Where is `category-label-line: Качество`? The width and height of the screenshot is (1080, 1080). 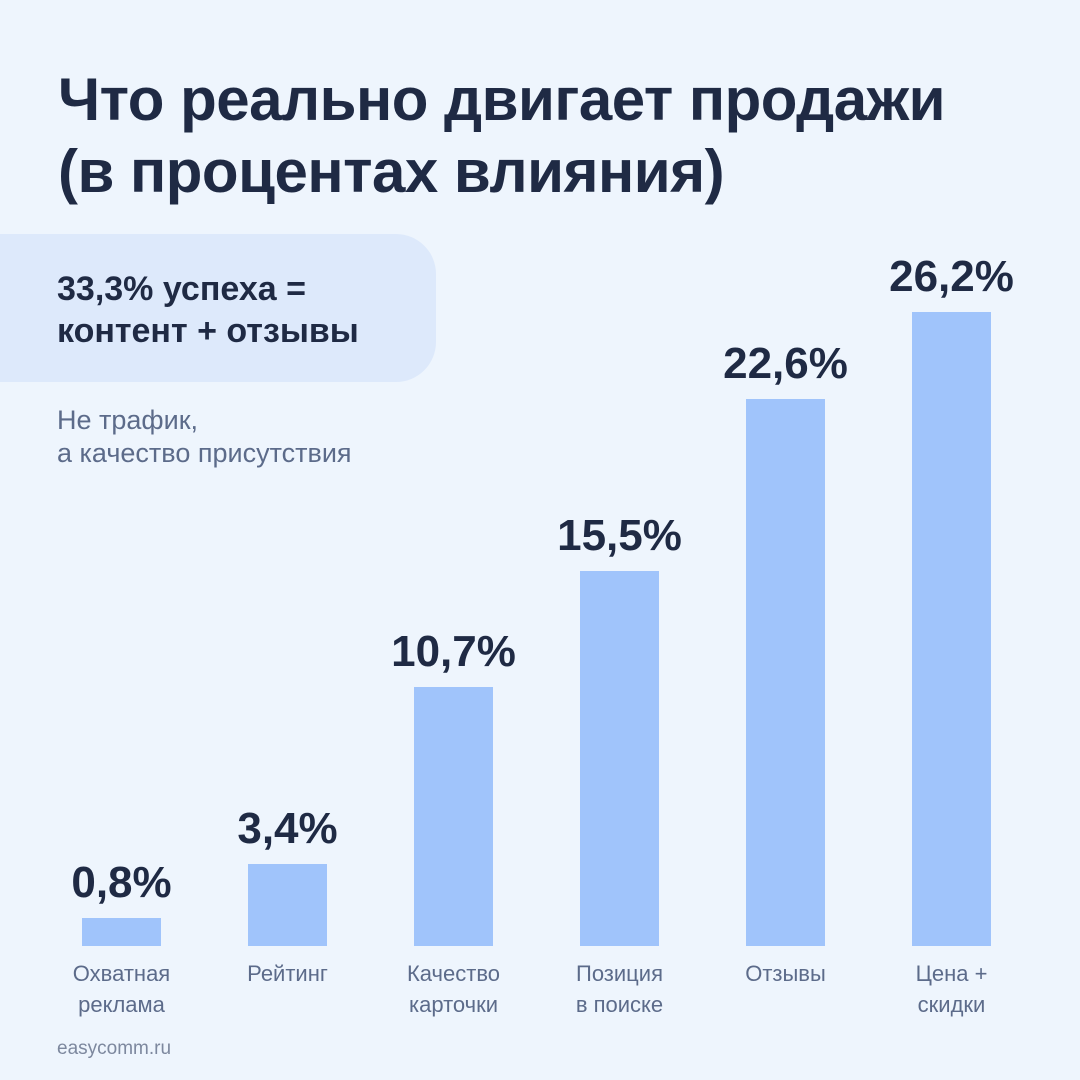 category-label-line: Качество is located at coordinates (453, 973).